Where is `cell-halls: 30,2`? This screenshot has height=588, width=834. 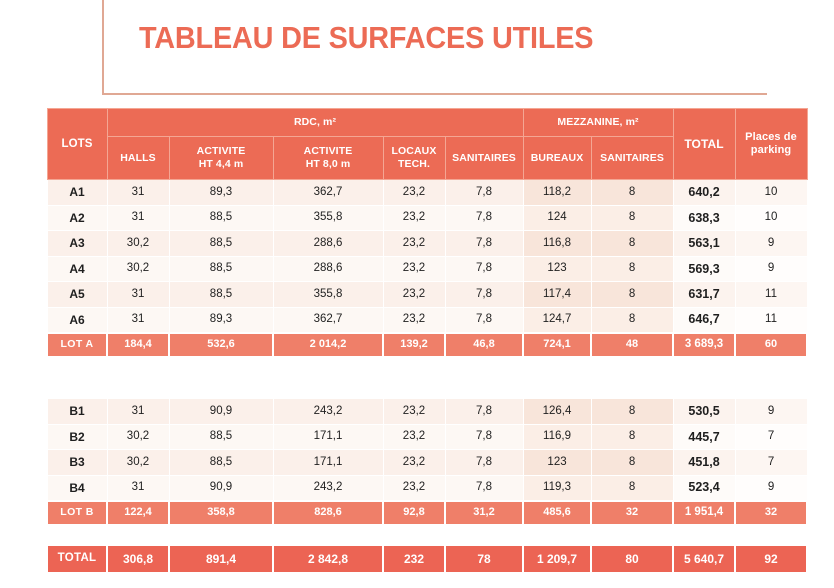 cell-halls: 30,2 is located at coordinates (138, 243).